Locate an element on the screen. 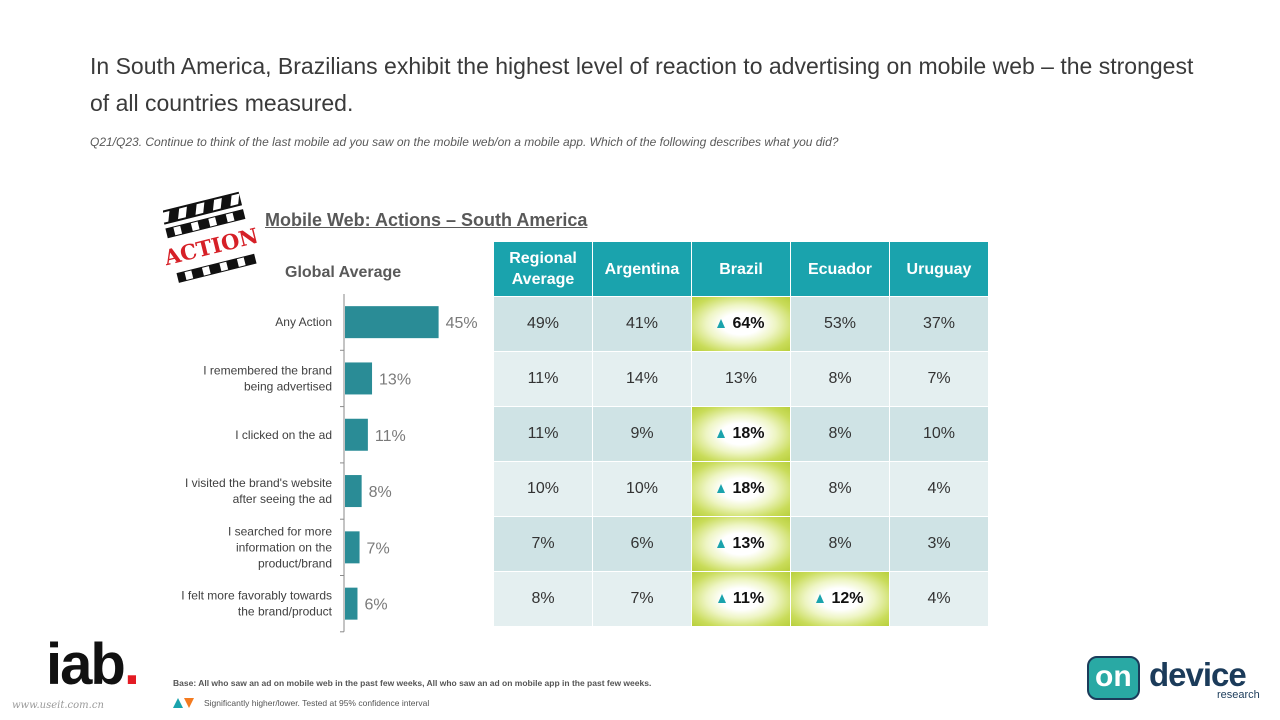  category-label: I clicked on the ad is located at coordinates (283, 435).